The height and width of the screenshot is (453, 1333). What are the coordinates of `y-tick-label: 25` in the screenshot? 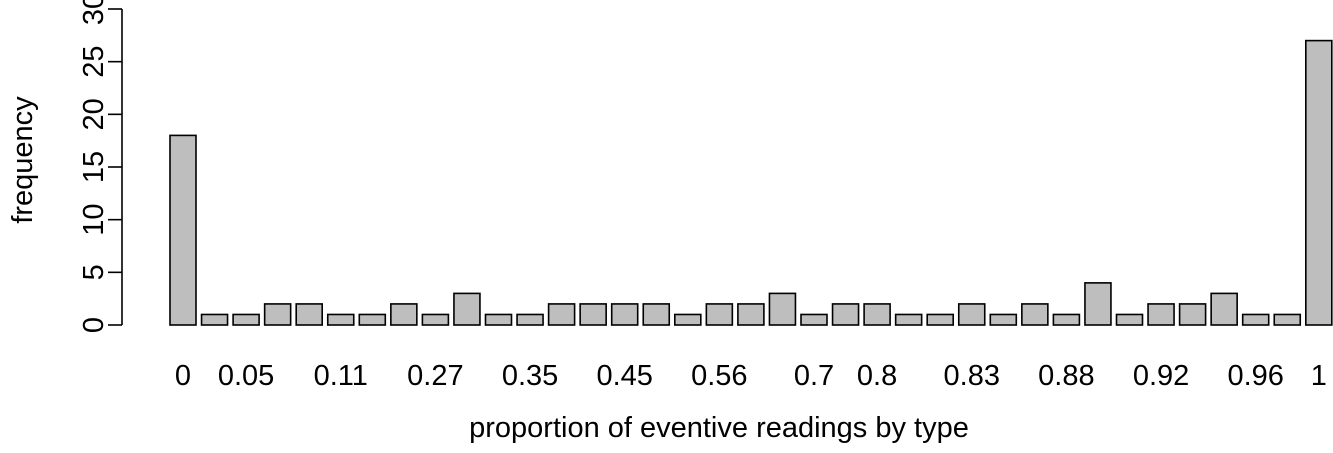 It's located at (94, 62).